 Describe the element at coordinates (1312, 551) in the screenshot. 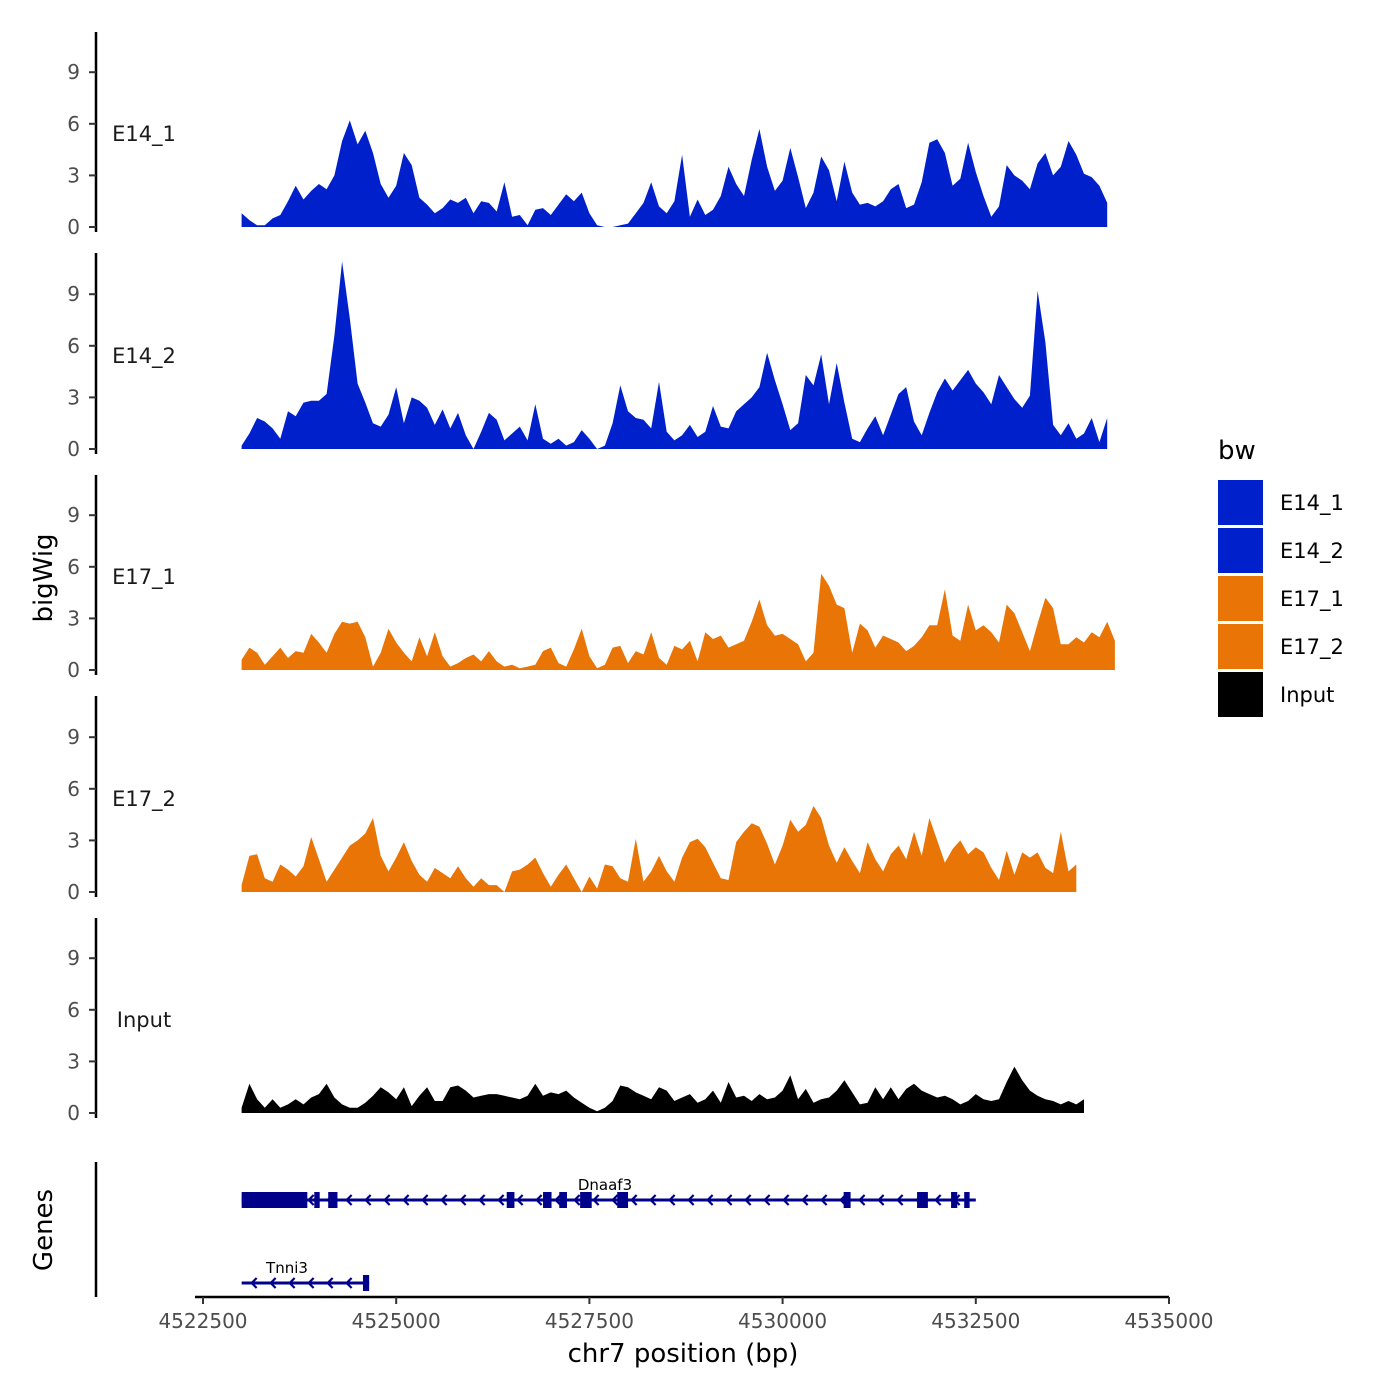

I see `legend-label: E14_2` at that location.